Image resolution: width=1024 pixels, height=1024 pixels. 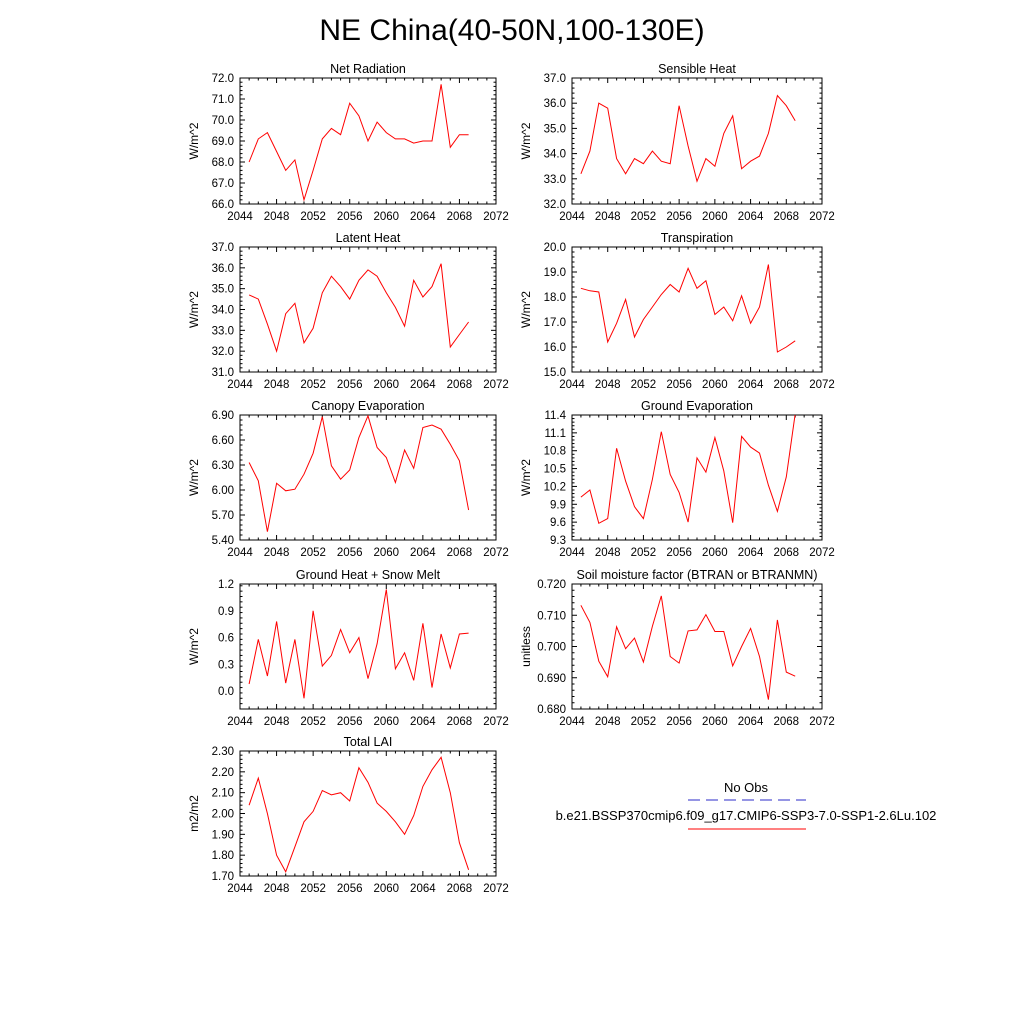 What do you see at coordinates (555, 180) in the screenshot?
I see `y-tick-label: 33.0` at bounding box center [555, 180].